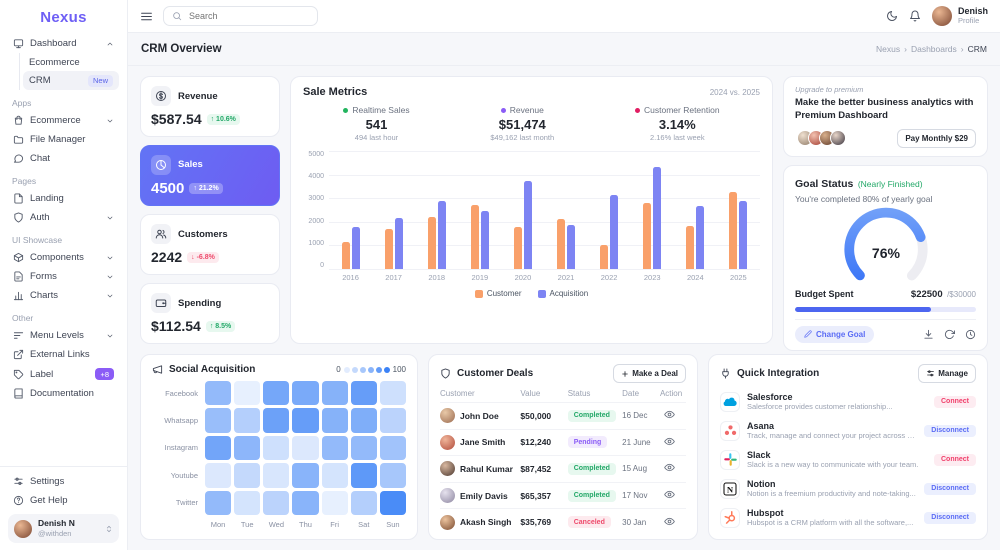  I want to click on bell-icon, so click(915, 16).